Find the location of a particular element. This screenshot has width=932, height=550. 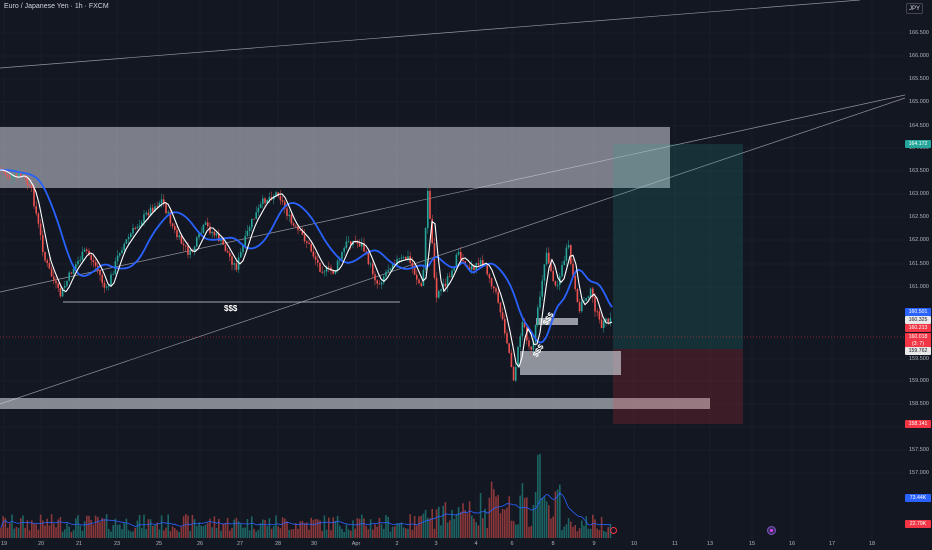

channel-line-top is located at coordinates (430, 34).